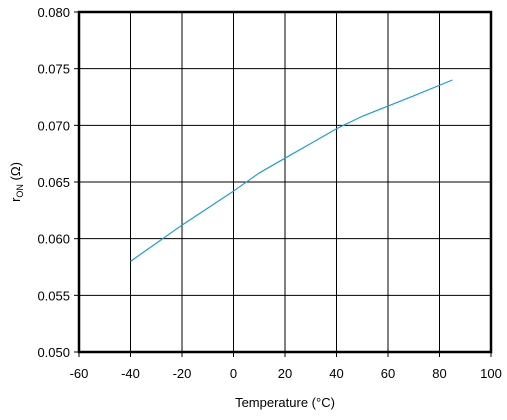 Image resolution: width=507 pixels, height=420 pixels. I want to click on x-tick-label: 60, so click(388, 373).